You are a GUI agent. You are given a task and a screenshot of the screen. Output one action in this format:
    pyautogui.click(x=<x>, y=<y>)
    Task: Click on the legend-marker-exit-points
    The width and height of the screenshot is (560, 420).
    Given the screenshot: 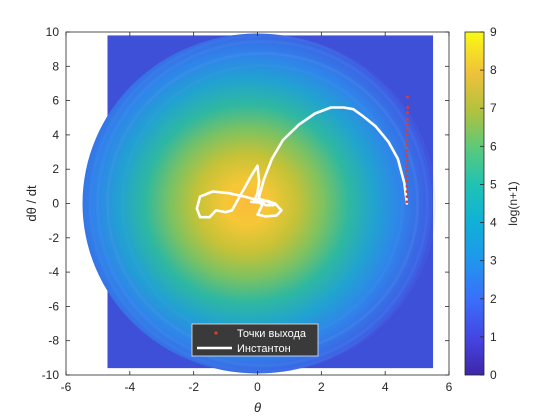 What is the action you would take?
    pyautogui.click(x=216, y=333)
    